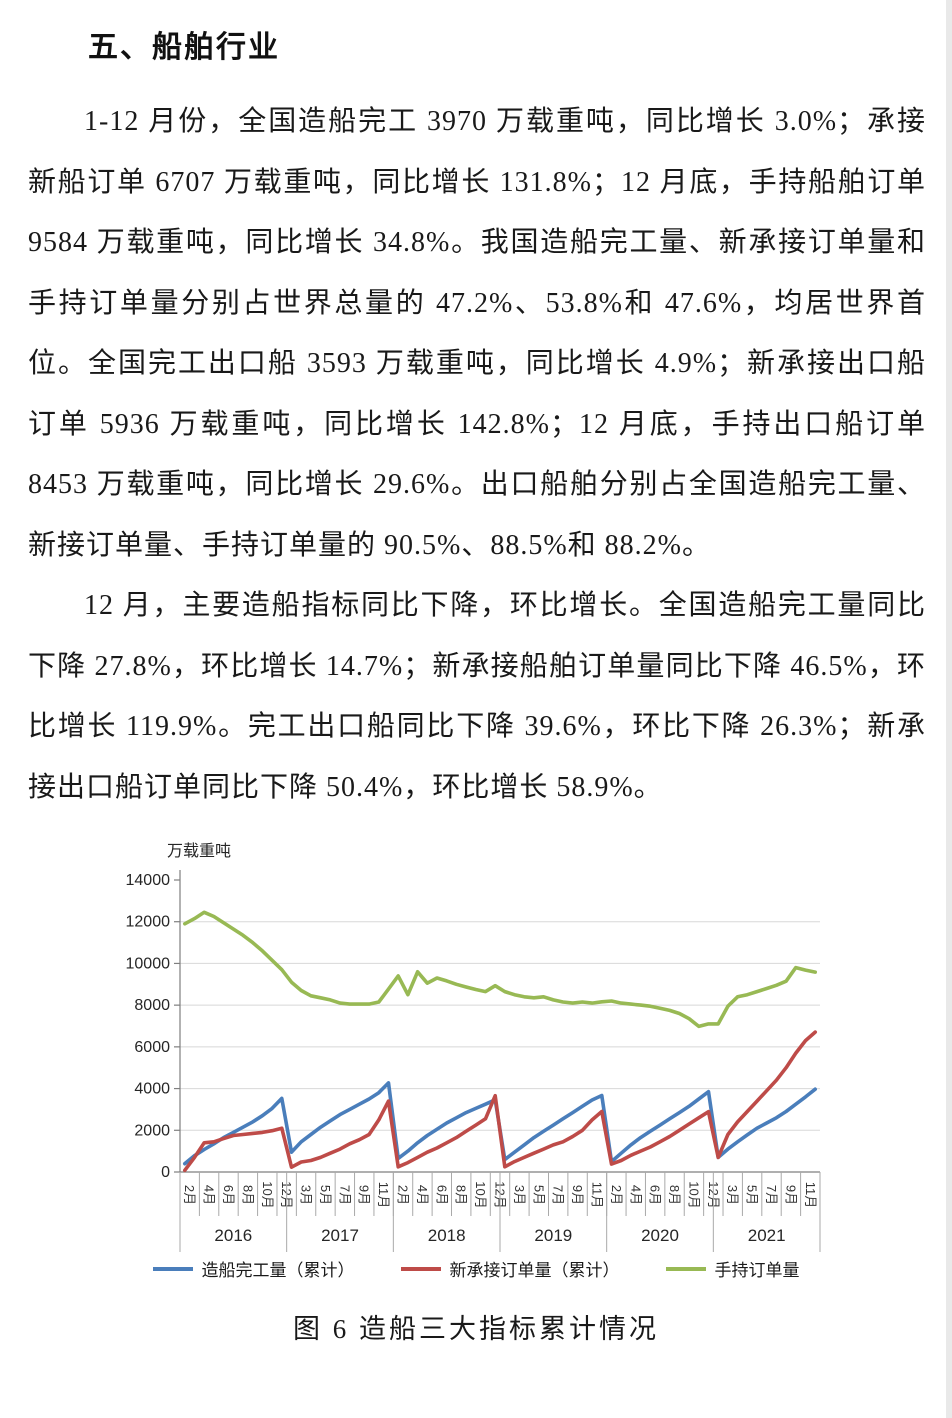 The height and width of the screenshot is (1418, 952). Describe the element at coordinates (685, 1268) in the screenshot. I see `legend-swatch-orders-on-hand` at that location.